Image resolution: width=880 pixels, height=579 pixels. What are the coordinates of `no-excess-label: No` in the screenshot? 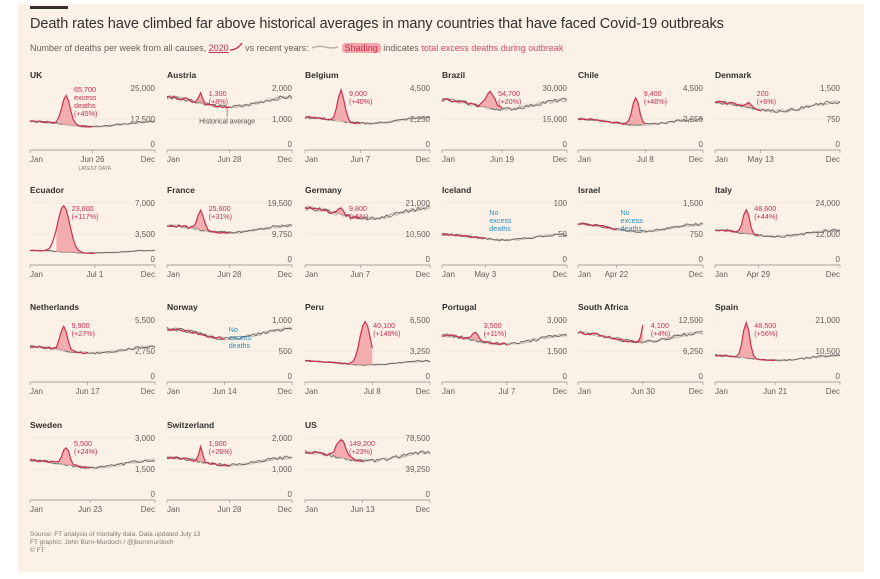 It's located at (624, 212).